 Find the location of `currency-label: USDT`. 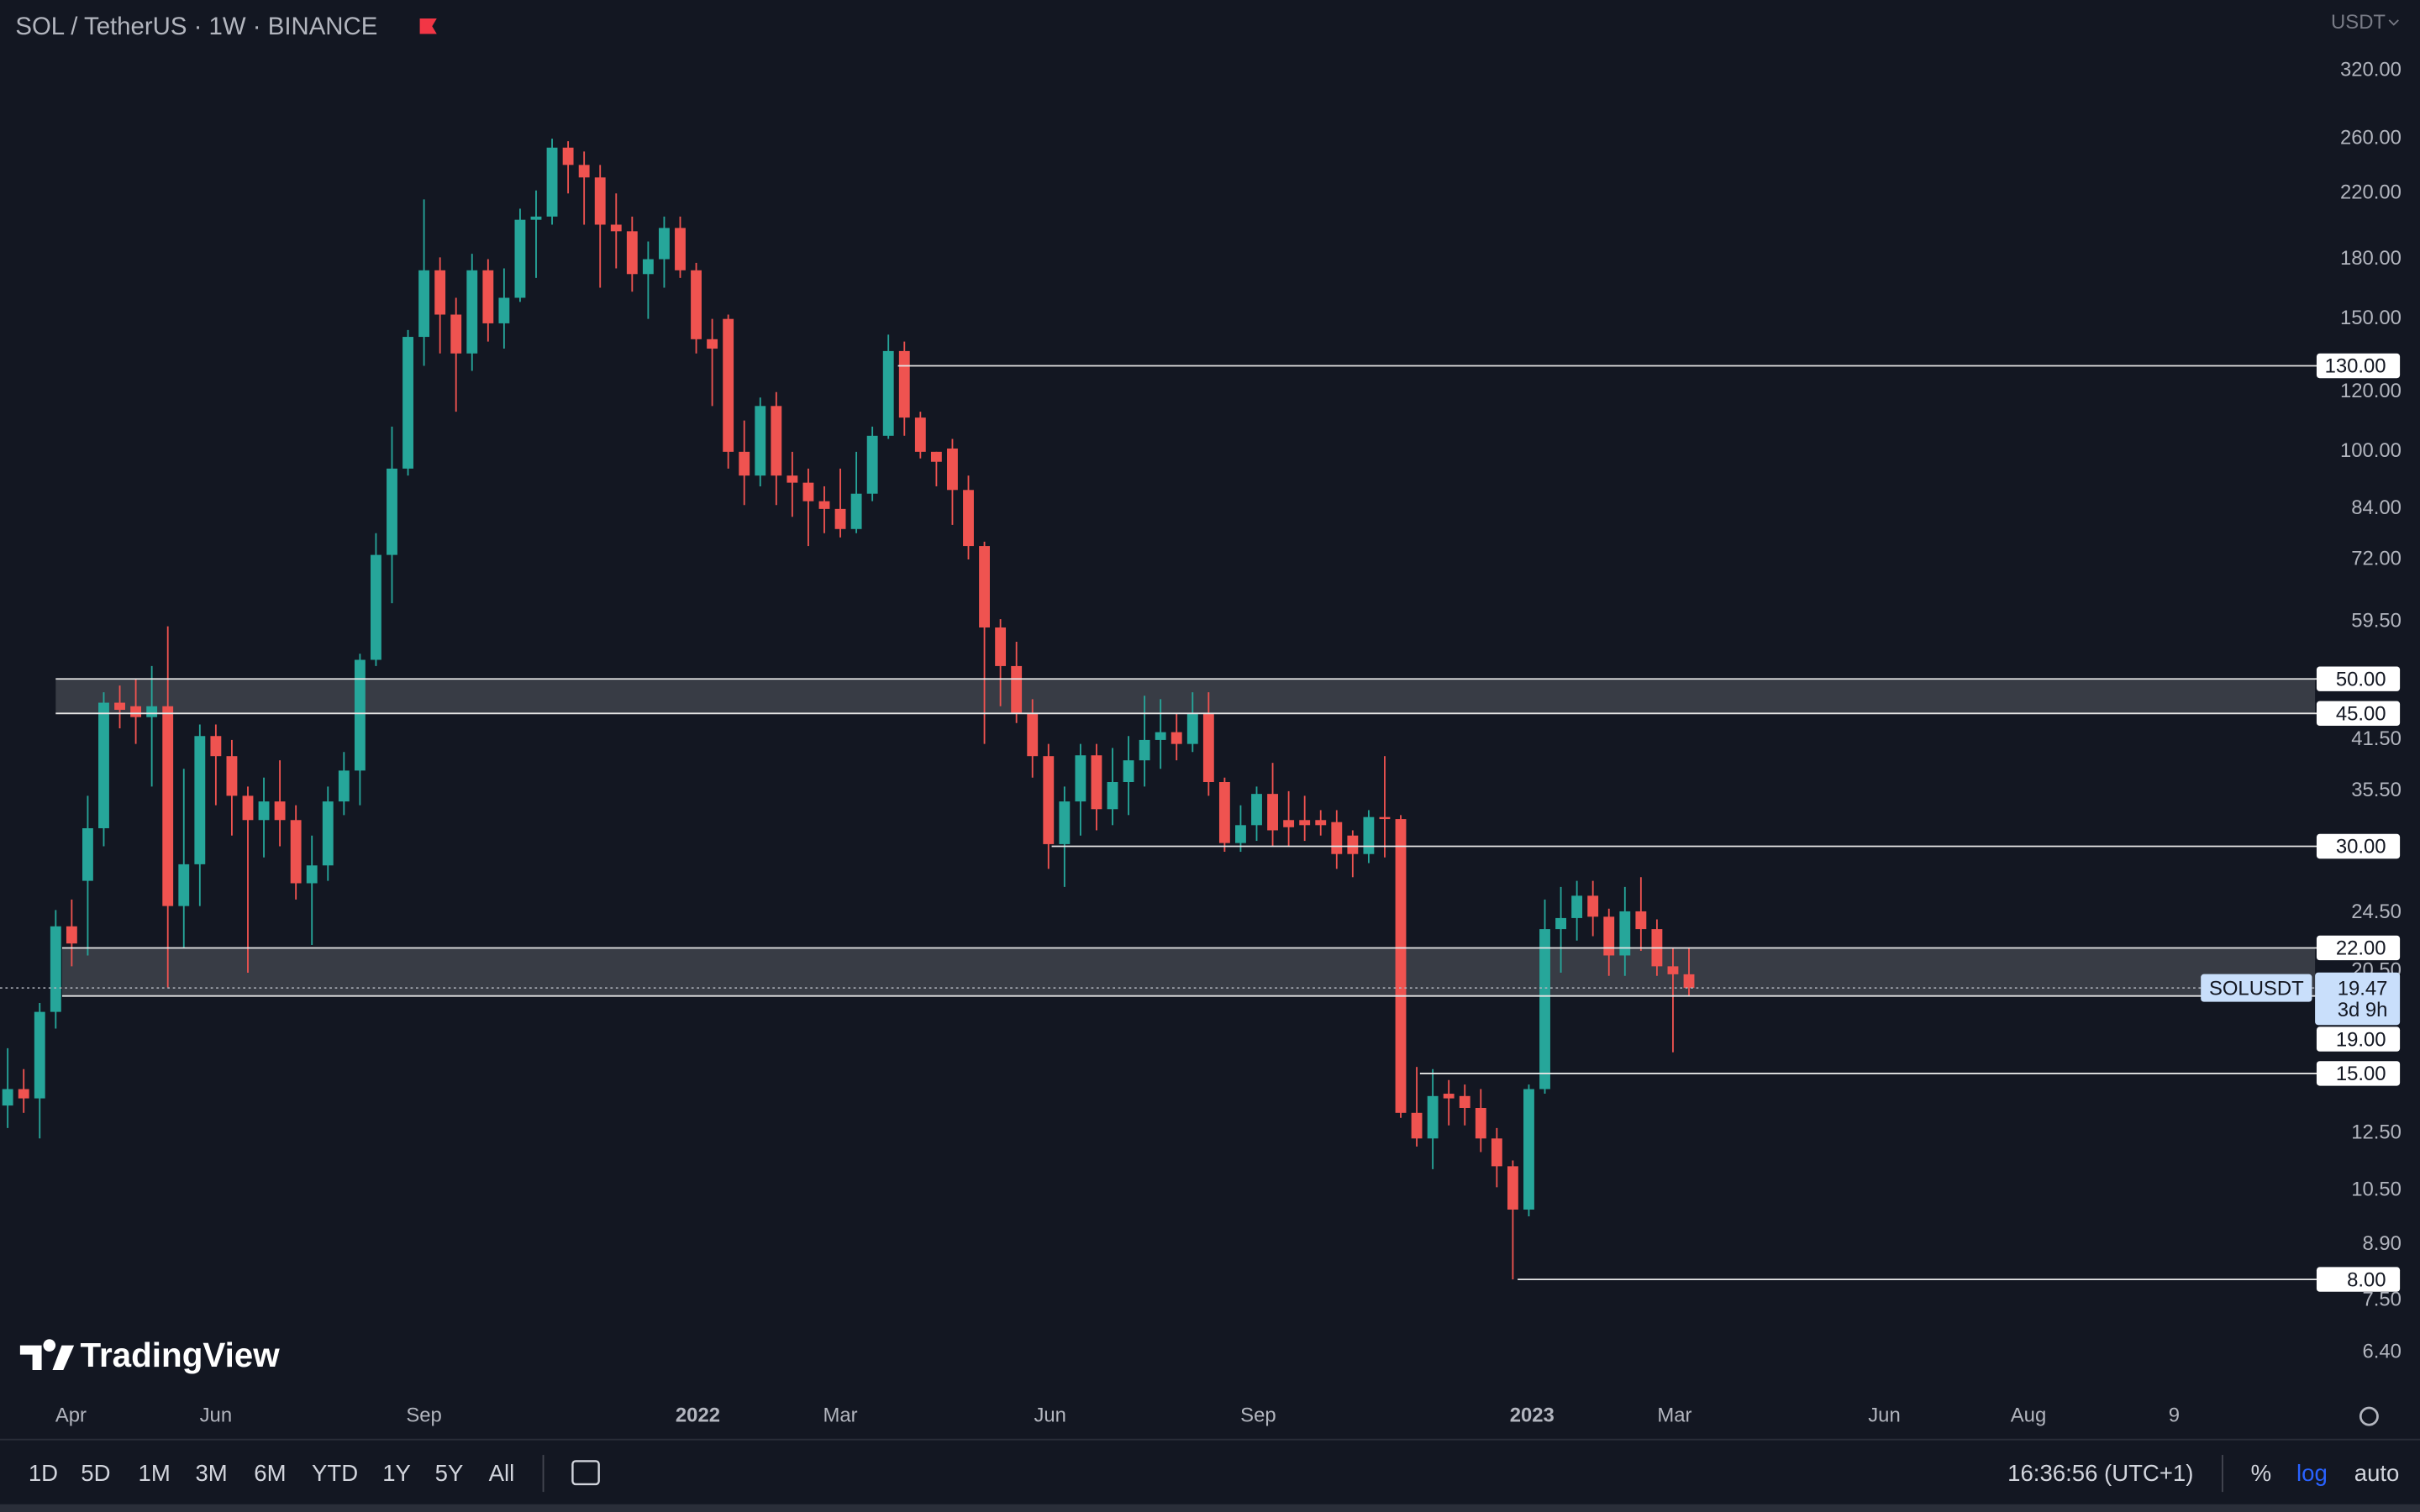

currency-label: USDT is located at coordinates (2358, 22).